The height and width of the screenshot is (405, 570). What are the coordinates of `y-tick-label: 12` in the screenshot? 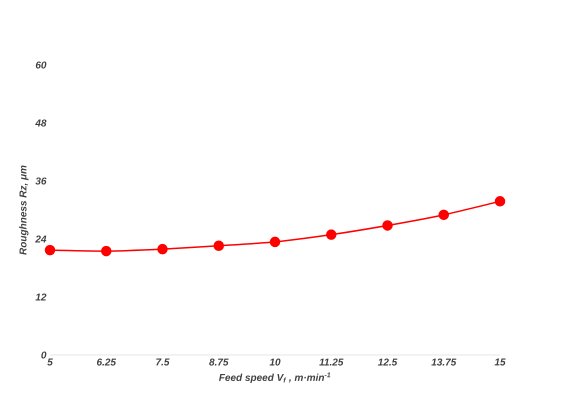 It's located at (41, 297).